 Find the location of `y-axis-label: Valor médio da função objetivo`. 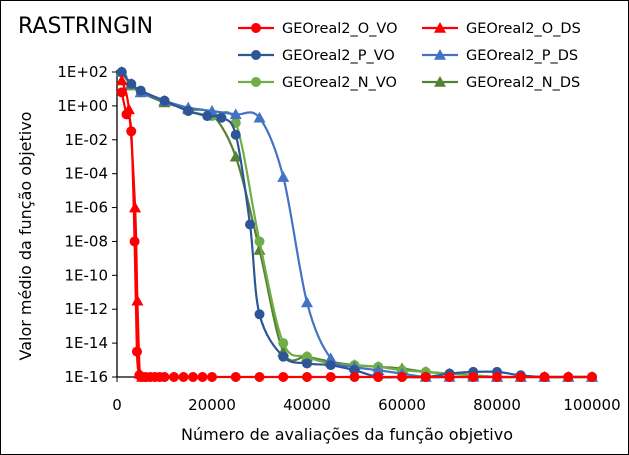

y-axis-label: Valor médio da função objetivo is located at coordinates (25, 236).